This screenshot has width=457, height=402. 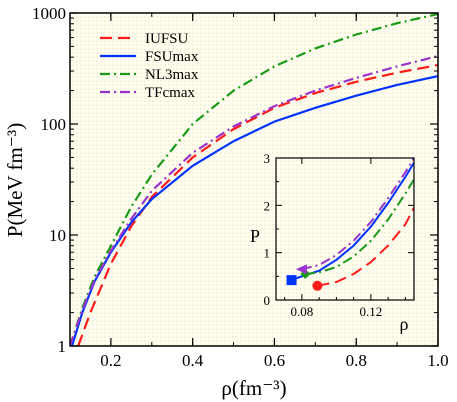 I want to click on inset-marker-tfcmax, so click(x=301, y=269).